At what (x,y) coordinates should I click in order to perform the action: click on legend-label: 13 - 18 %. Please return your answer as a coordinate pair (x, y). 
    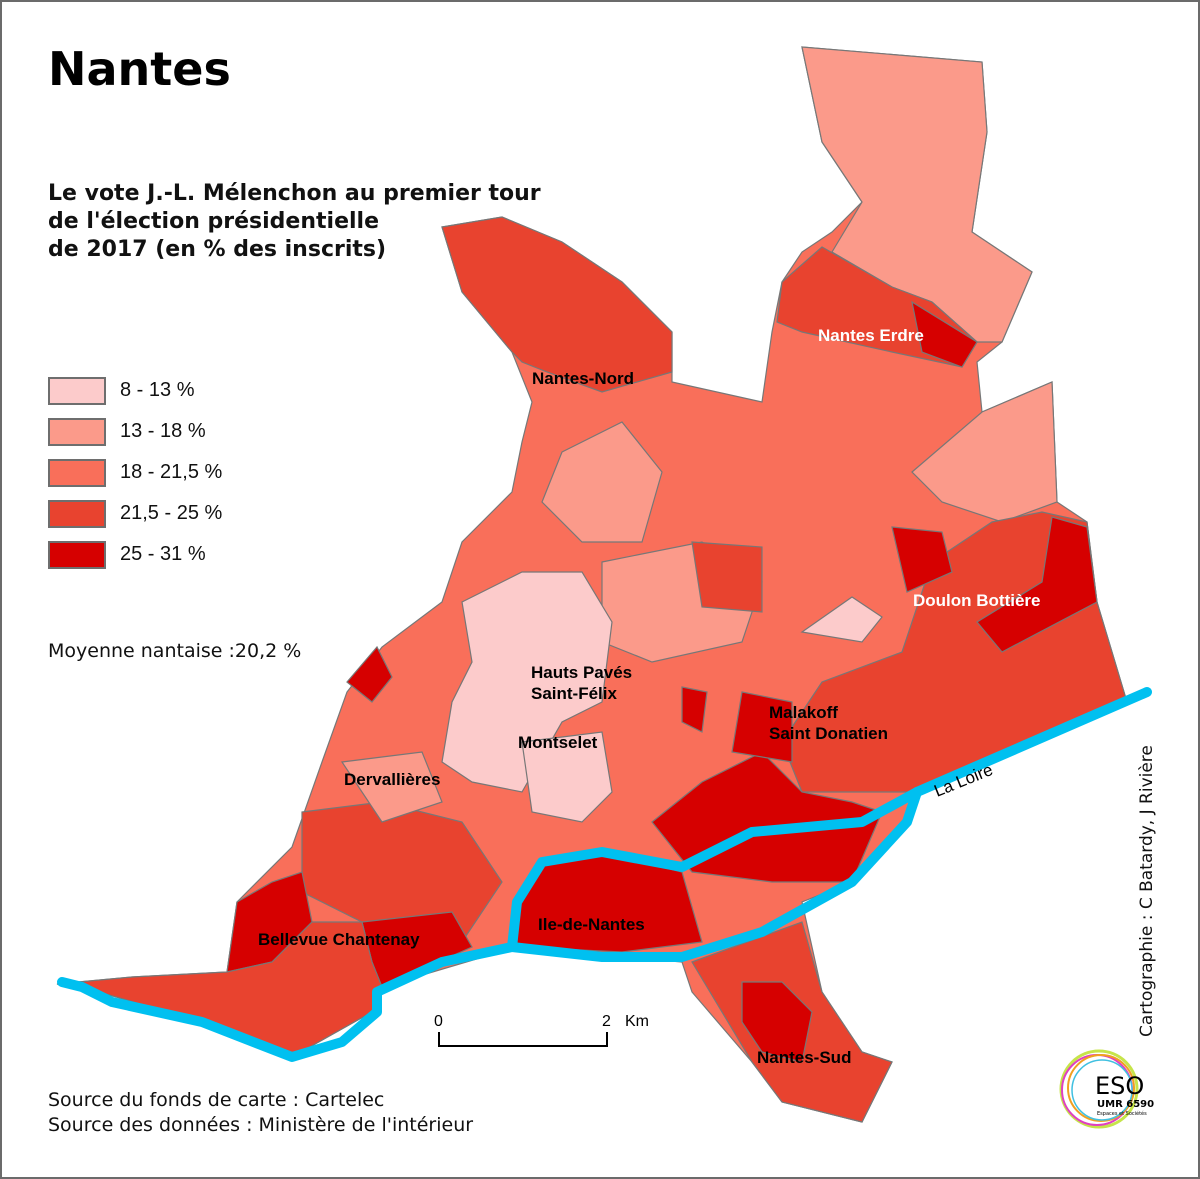
    Looking at the image, I should click on (163, 431).